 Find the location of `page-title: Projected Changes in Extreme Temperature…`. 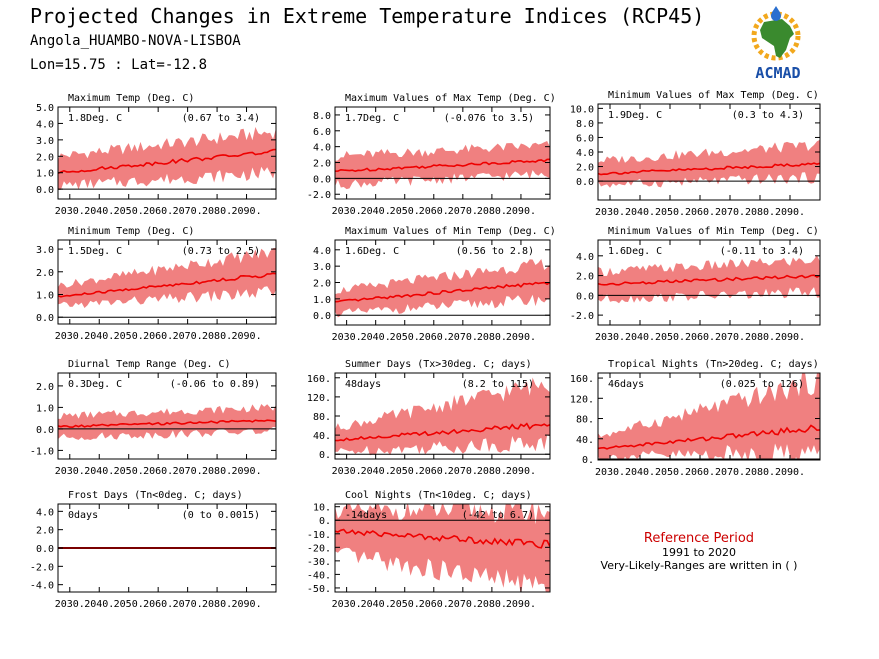

page-title: Projected Changes in Extreme Temperature… is located at coordinates (367, 16).